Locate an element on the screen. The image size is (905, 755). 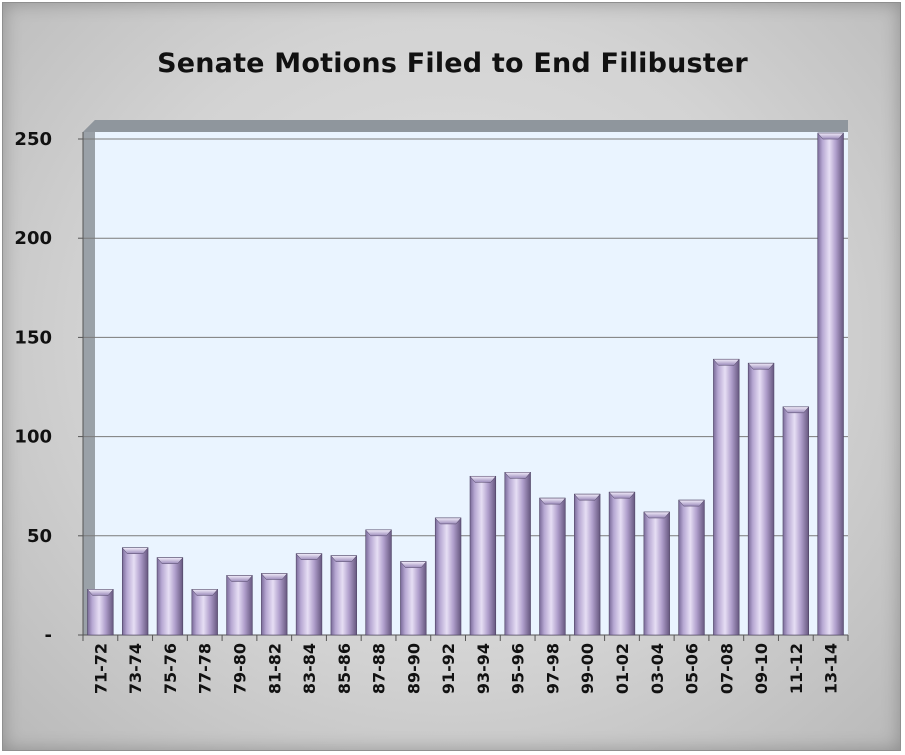
y-tick-label: 100 is located at coordinates (33, 437).